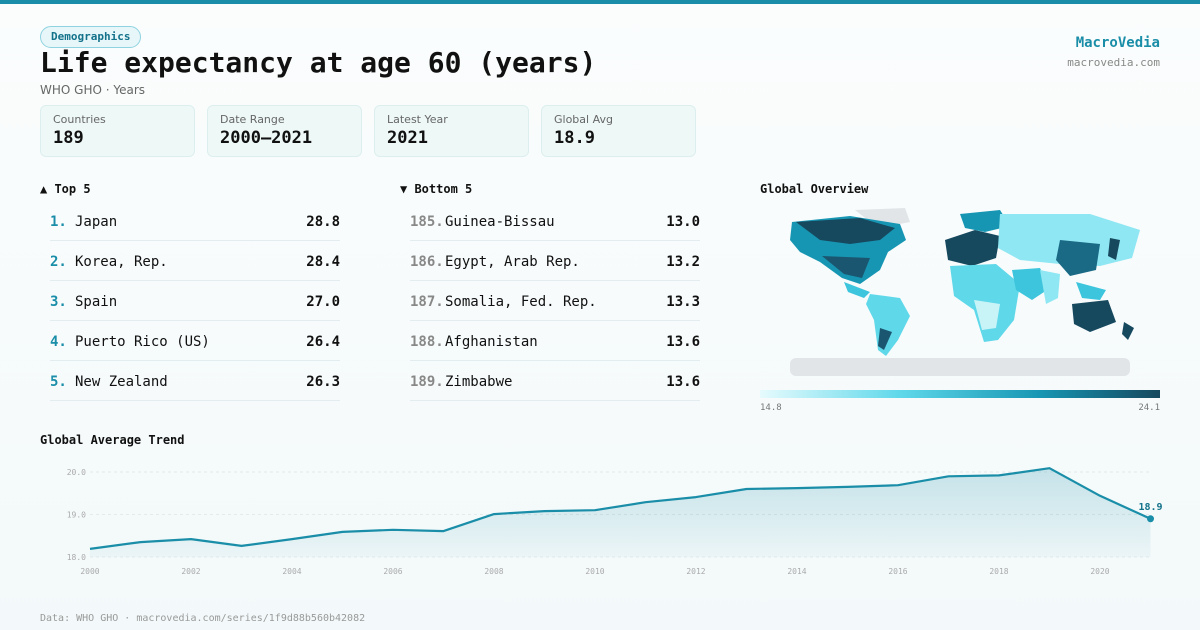 The image size is (1200, 630). Describe the element at coordinates (500, 222) in the screenshot. I see `country: Guinea-Bissau` at that location.